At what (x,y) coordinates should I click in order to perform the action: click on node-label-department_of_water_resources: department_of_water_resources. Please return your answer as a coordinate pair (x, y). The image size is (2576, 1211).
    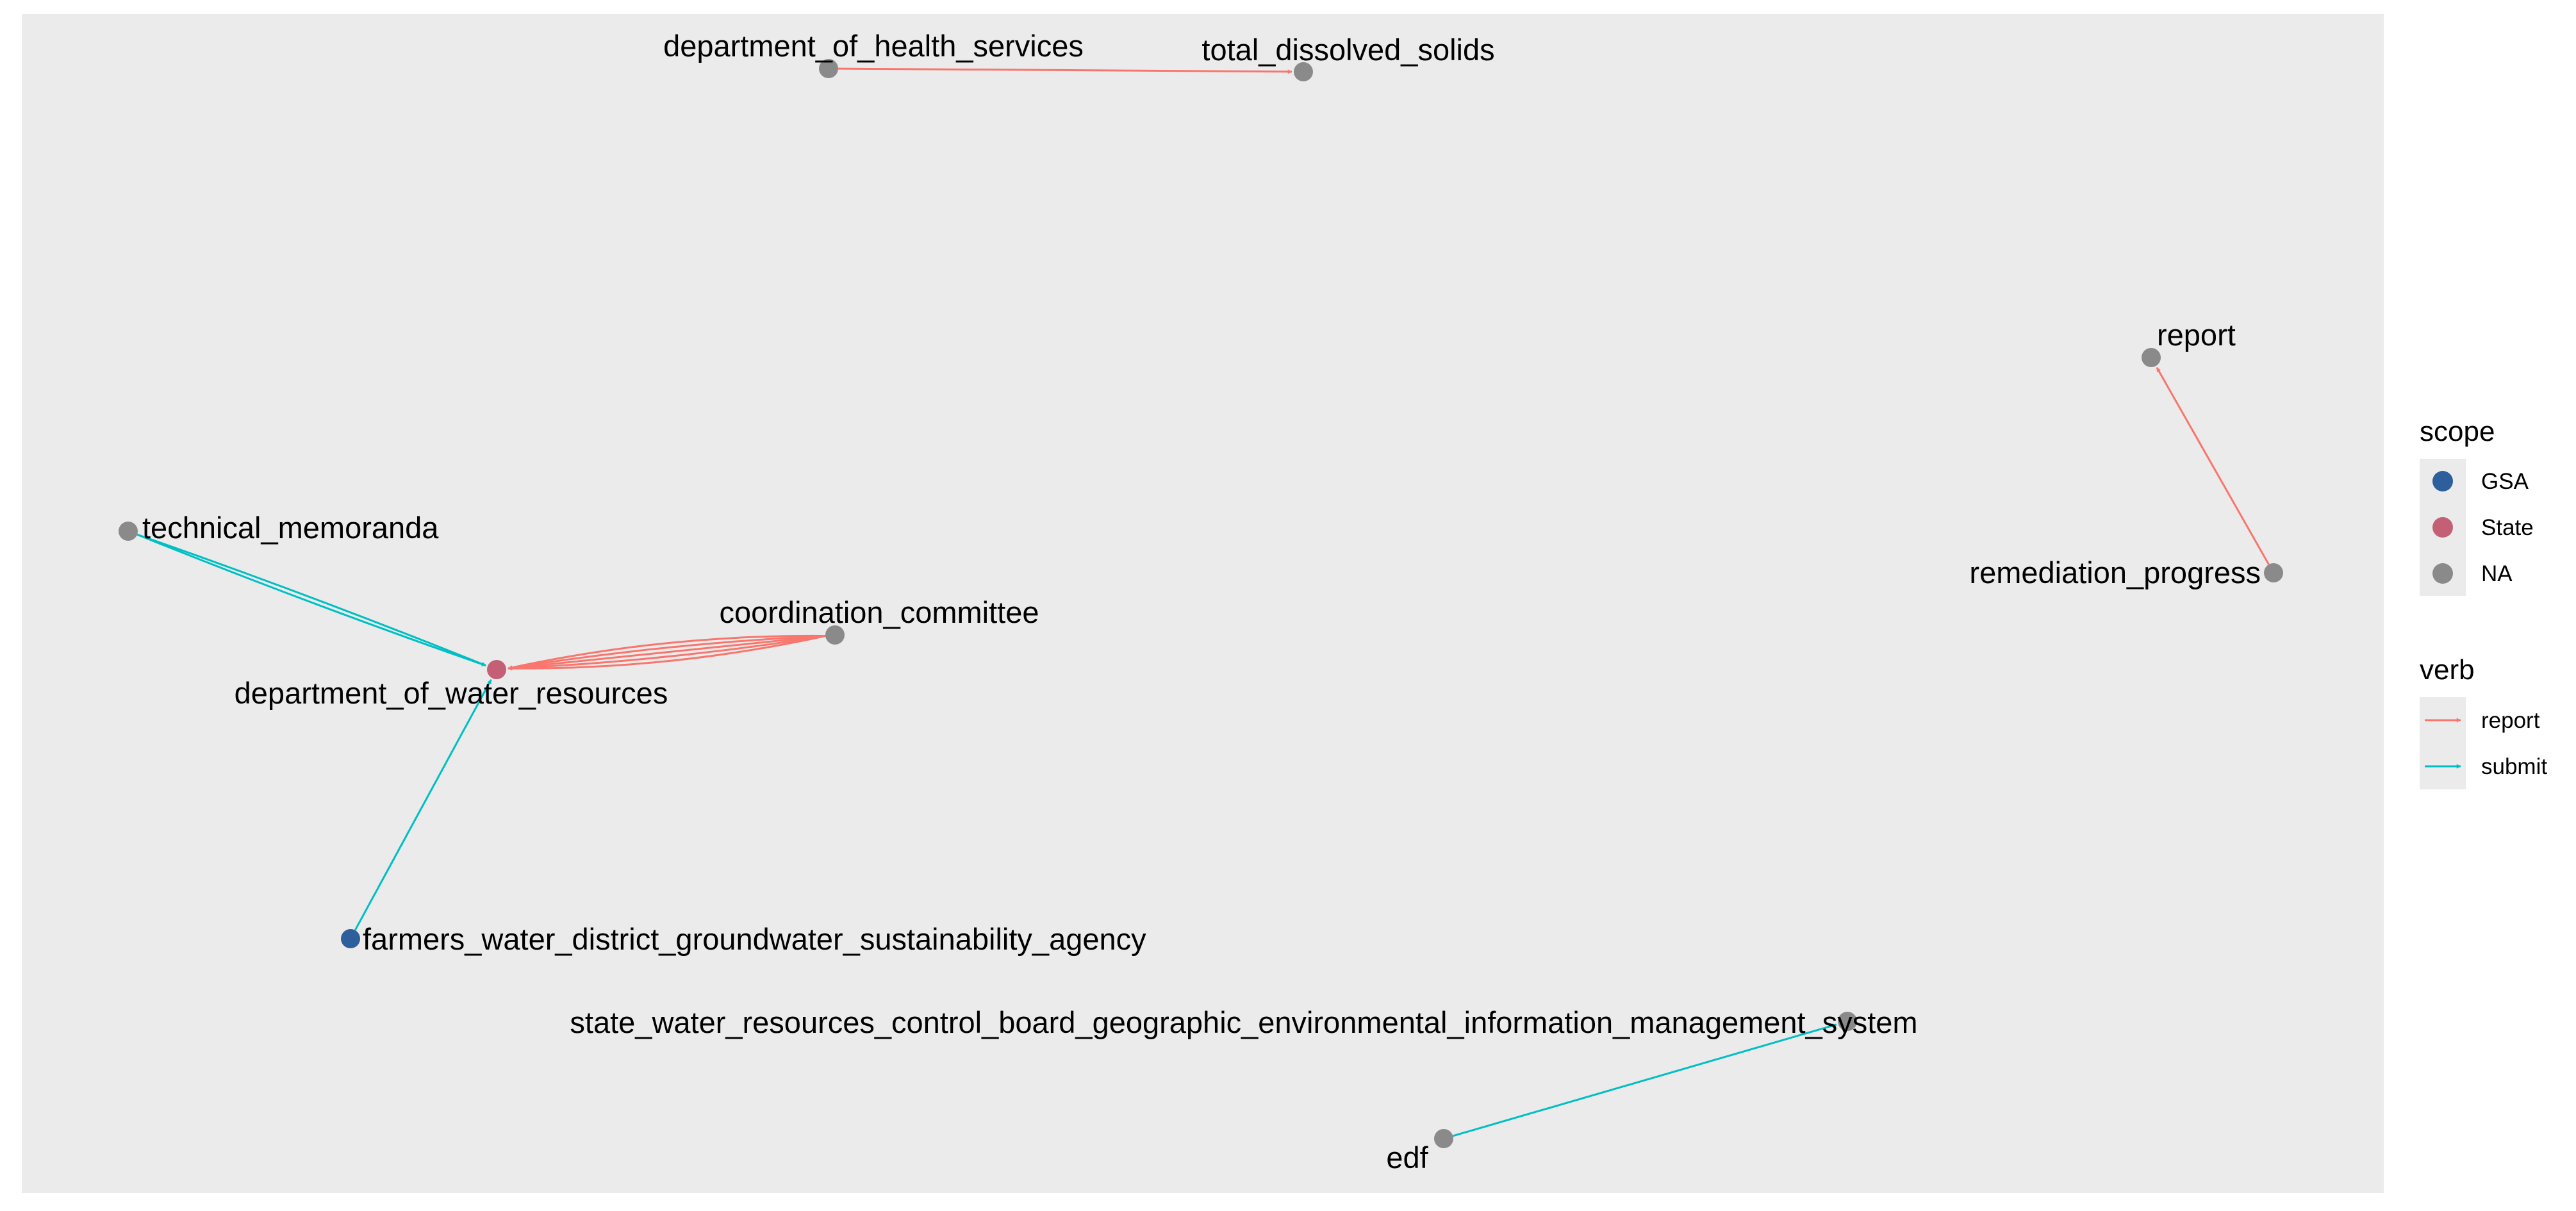
    Looking at the image, I should click on (451, 693).